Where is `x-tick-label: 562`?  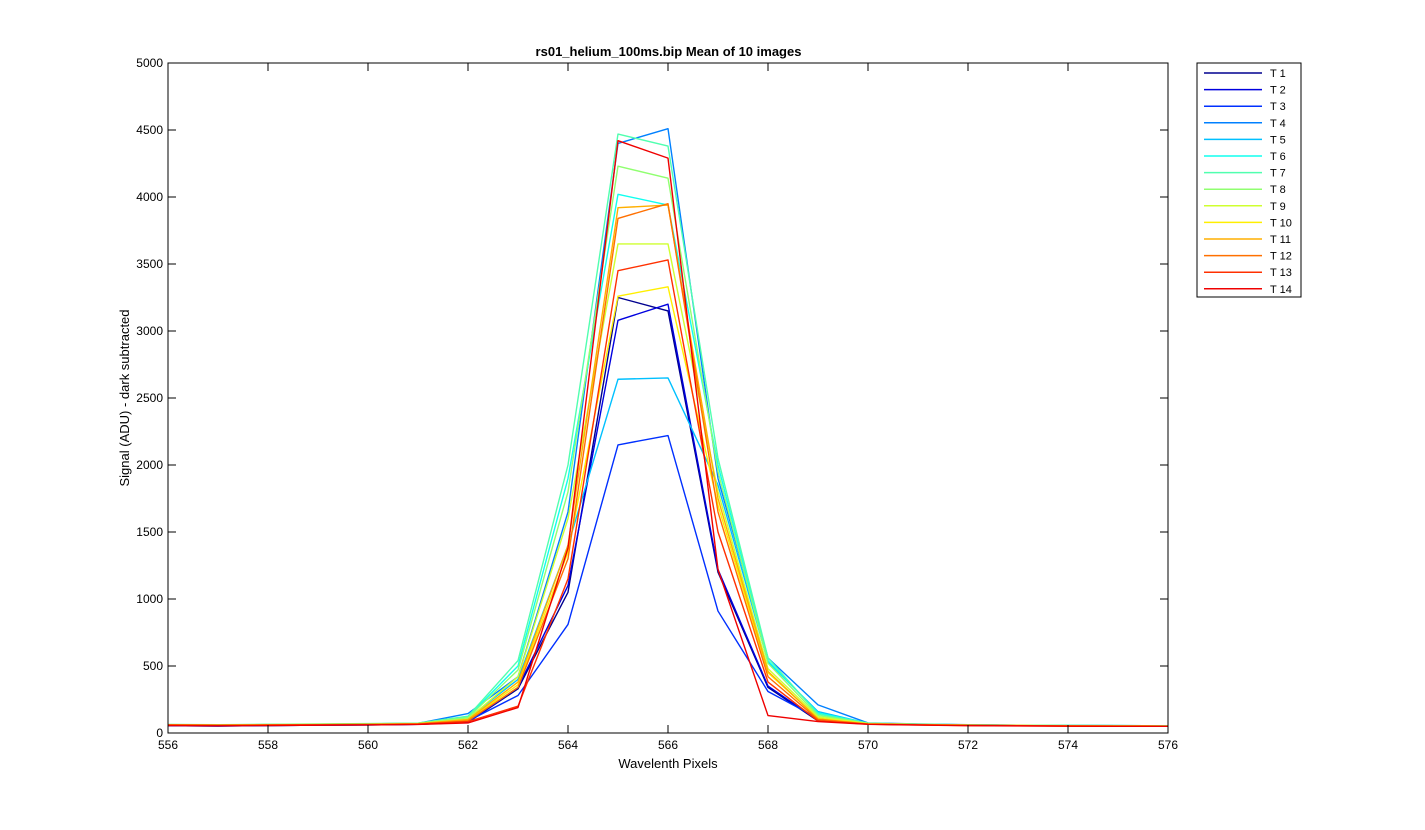
x-tick-label: 562 is located at coordinates (468, 745).